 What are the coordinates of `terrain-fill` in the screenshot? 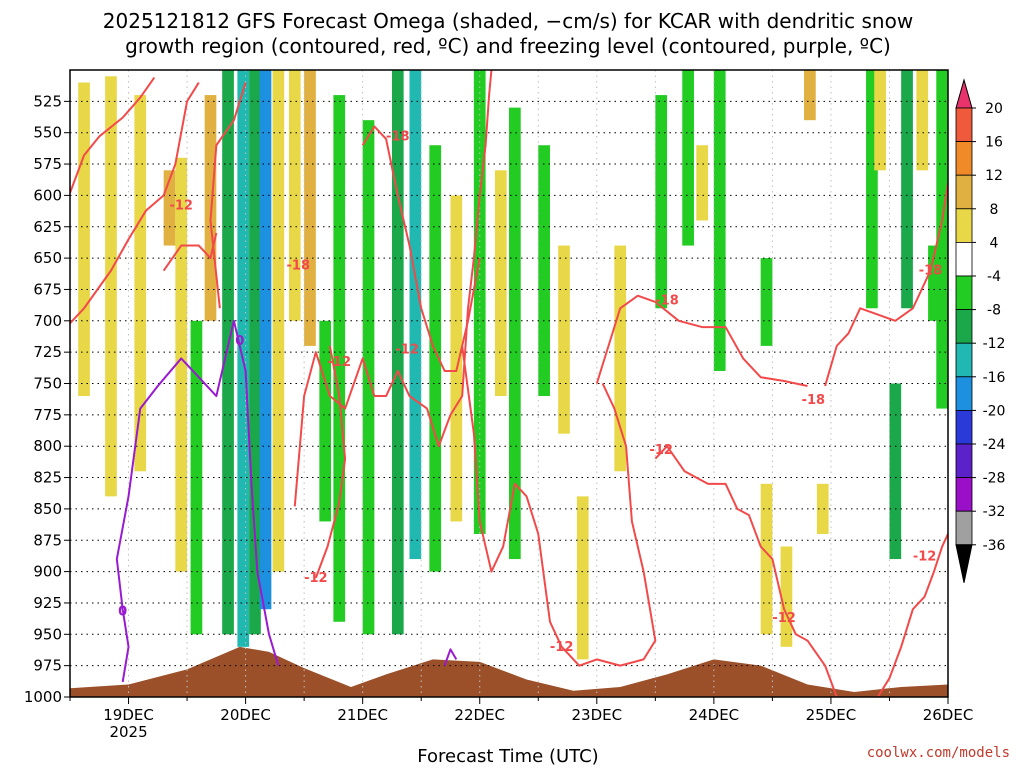 It's located at (509, 671).